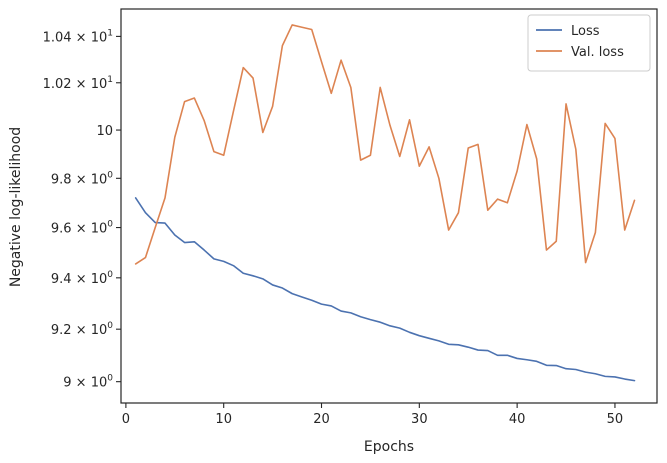 The width and height of the screenshot is (667, 463). What do you see at coordinates (82, 329) in the screenshot?
I see `y-tick-label: 9.2 × 100` at bounding box center [82, 329].